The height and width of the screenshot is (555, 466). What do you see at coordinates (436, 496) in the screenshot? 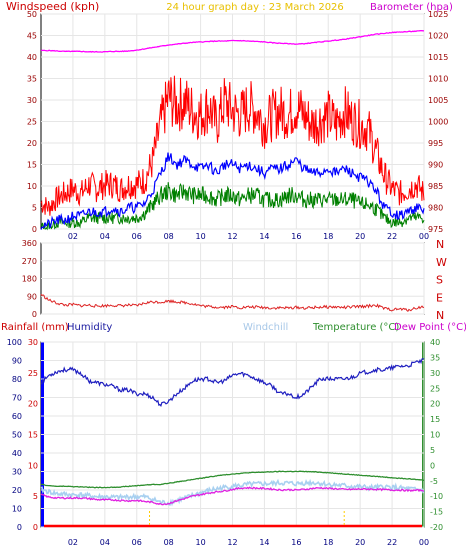
I see `temperature-tick-label: -10` at bounding box center [436, 496].